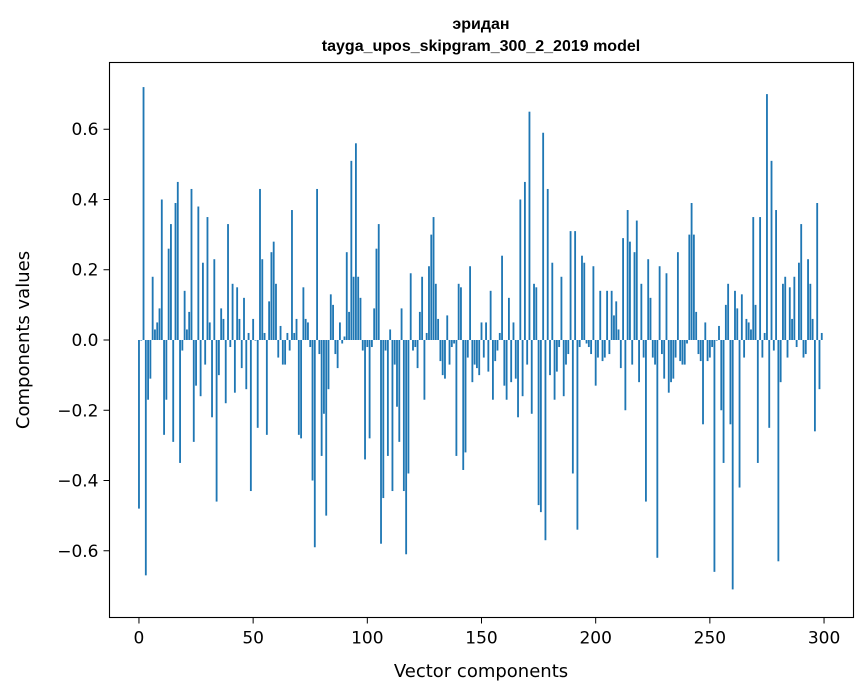 The height and width of the screenshot is (696, 867). I want to click on y-axis-label: Components values, so click(23, 340).